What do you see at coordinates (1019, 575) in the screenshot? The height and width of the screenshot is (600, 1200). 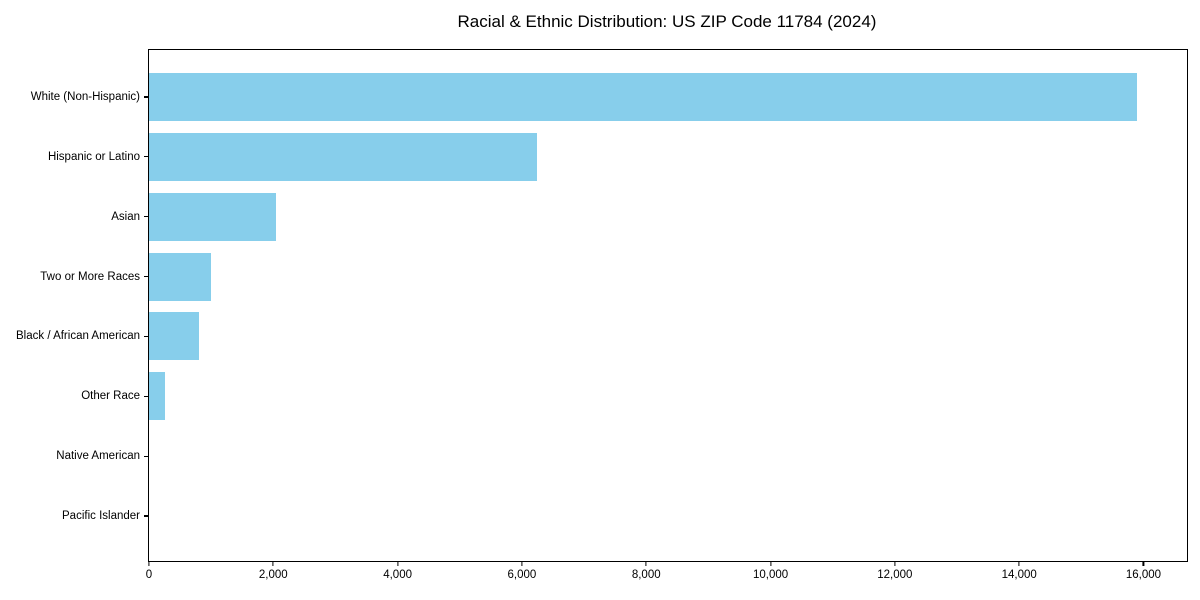 I see `x-tick-label: 14,000` at bounding box center [1019, 575].